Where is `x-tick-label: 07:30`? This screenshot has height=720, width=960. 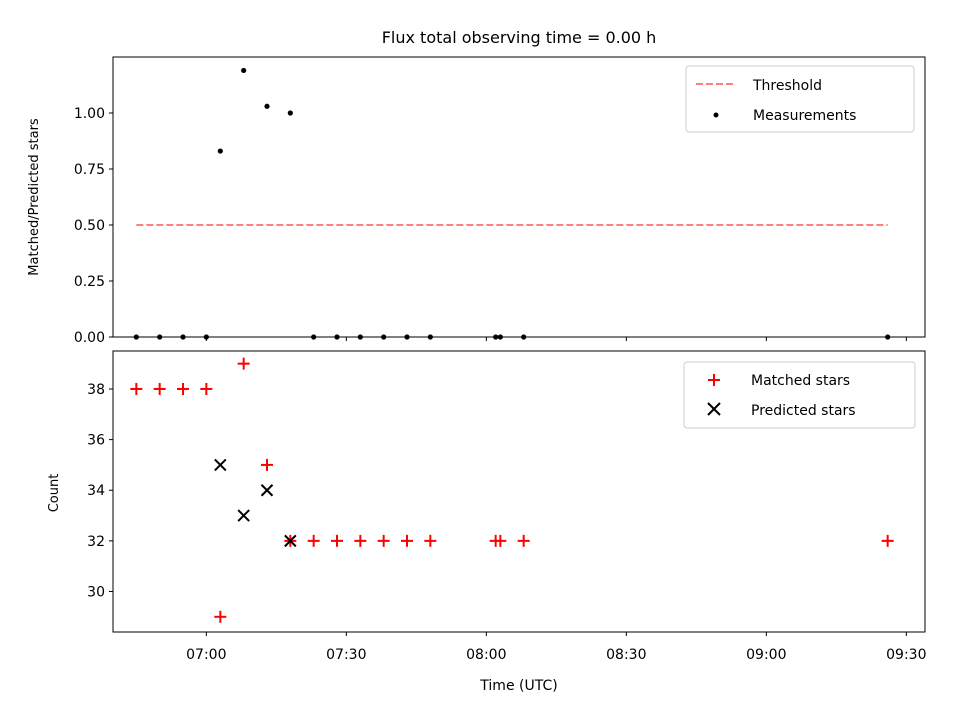 x-tick-label: 07:30 is located at coordinates (346, 655).